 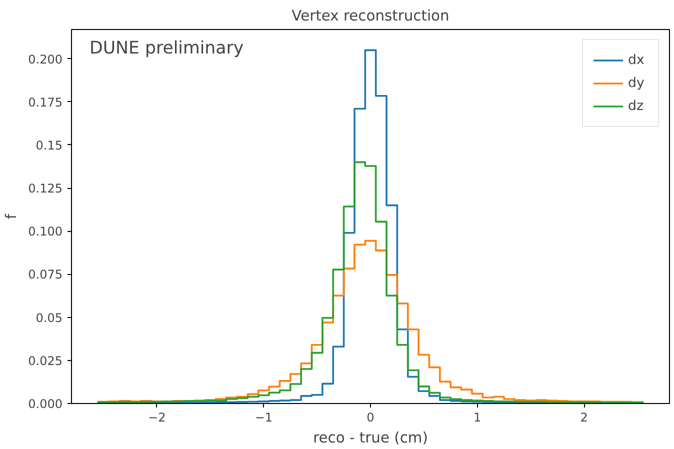 I want to click on x-tick-label: −1, so click(x=263, y=417).